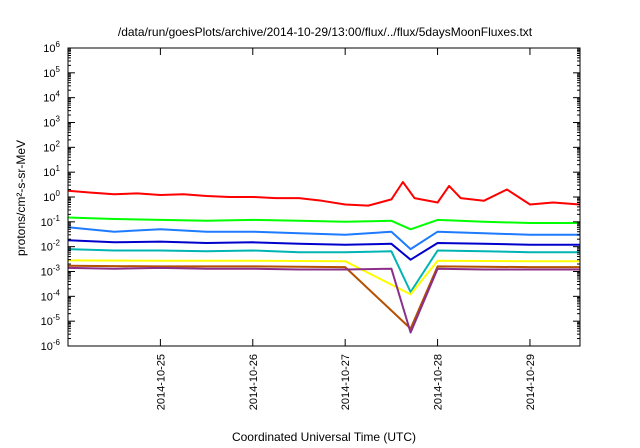  I want to click on x-tick-label: 2014-10-28, so click(439, 382).